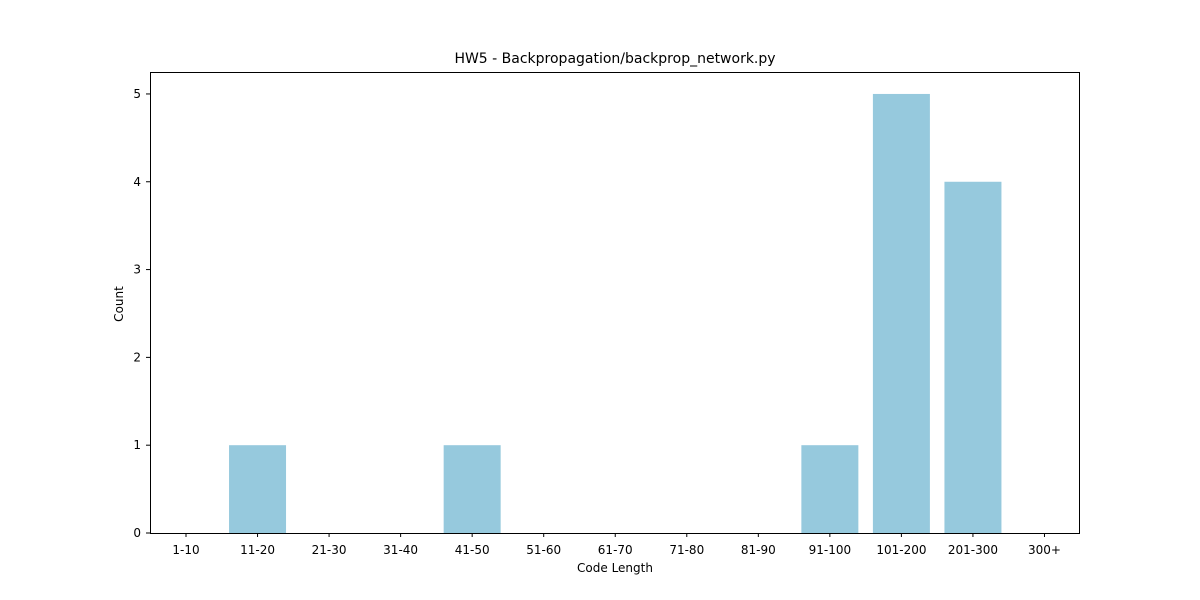  Describe the element at coordinates (1044, 550) in the screenshot. I see `x-tick-label: 300+` at that location.